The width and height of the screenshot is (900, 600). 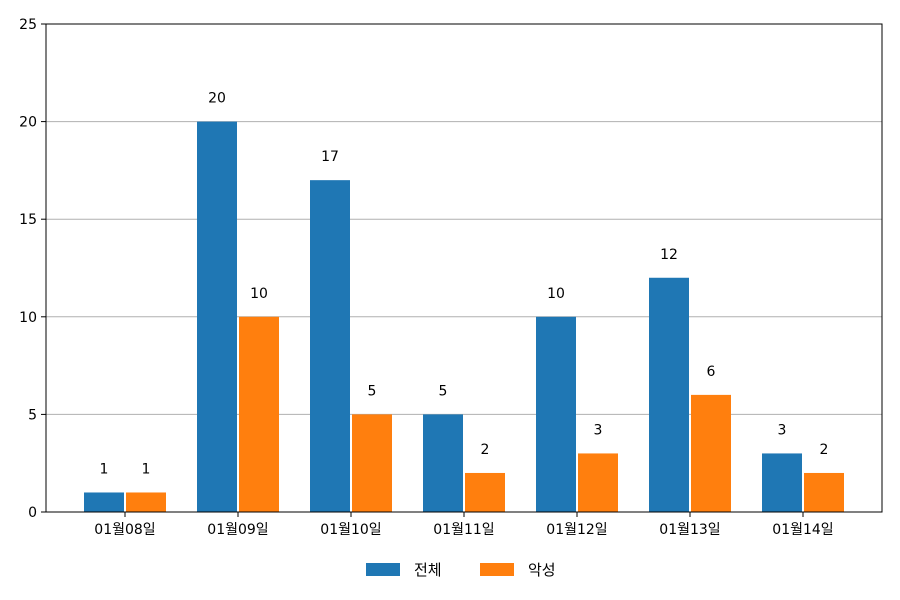 What do you see at coordinates (28, 318) in the screenshot?
I see `y-tick-label: 10` at bounding box center [28, 318].